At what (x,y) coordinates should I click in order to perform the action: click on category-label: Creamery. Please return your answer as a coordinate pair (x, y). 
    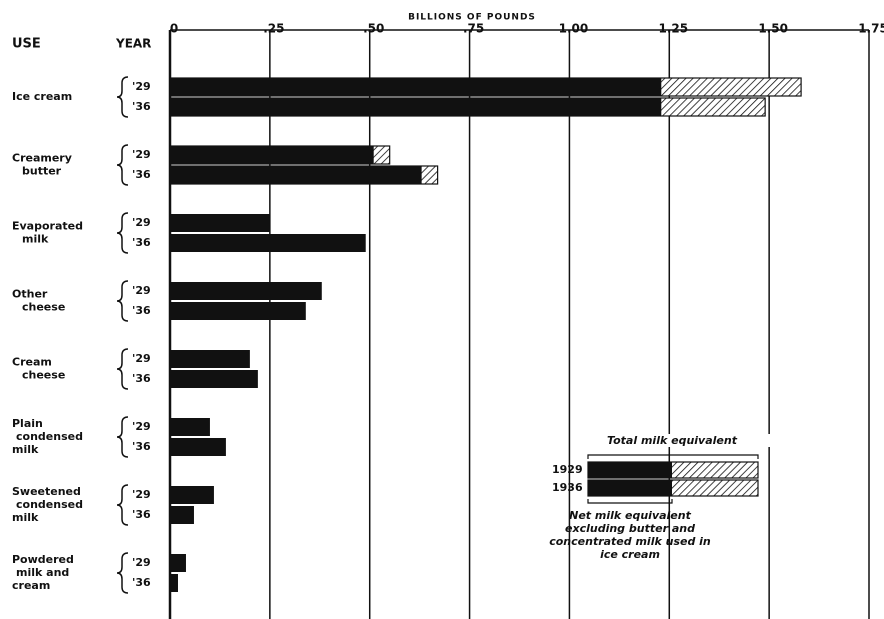
    Looking at the image, I should click on (42, 158).